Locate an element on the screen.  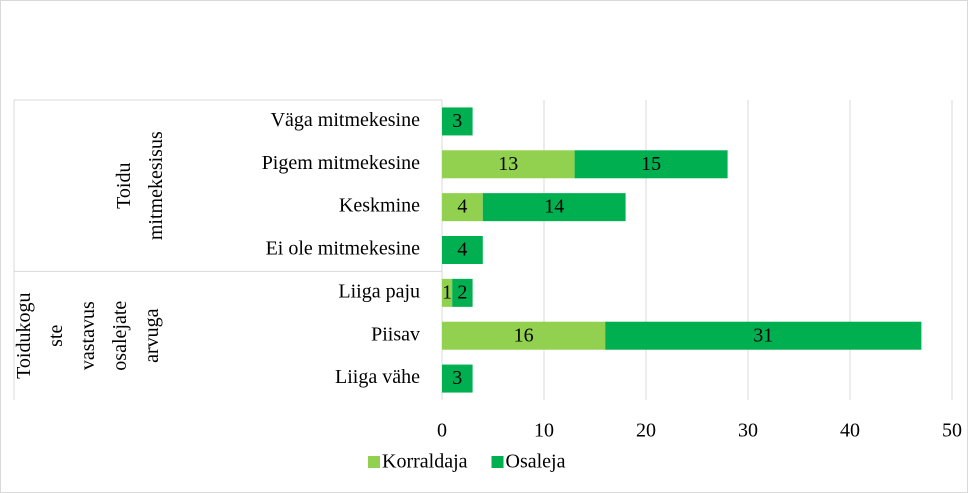
y-tick-label: Pigem mitmekesine is located at coordinates (341, 163).